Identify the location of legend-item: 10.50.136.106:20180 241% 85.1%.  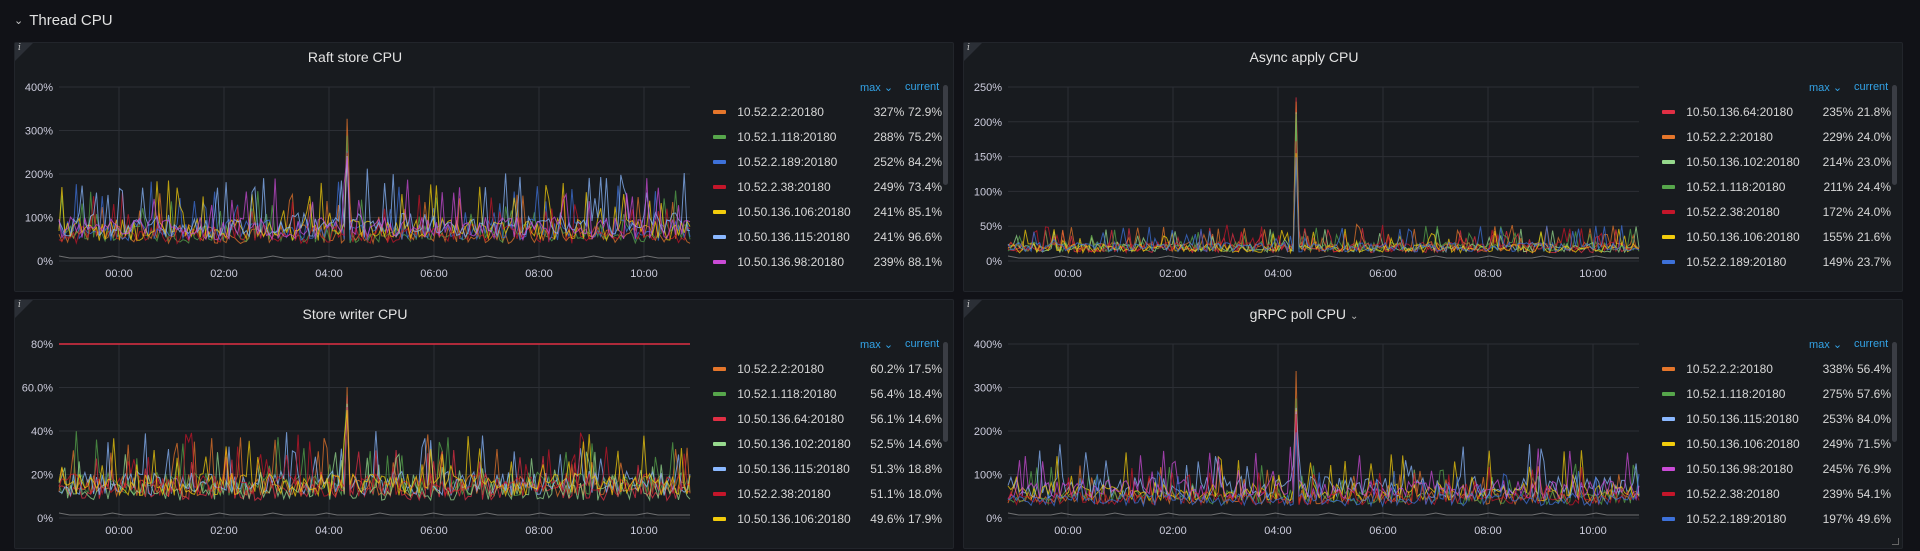
(824, 211).